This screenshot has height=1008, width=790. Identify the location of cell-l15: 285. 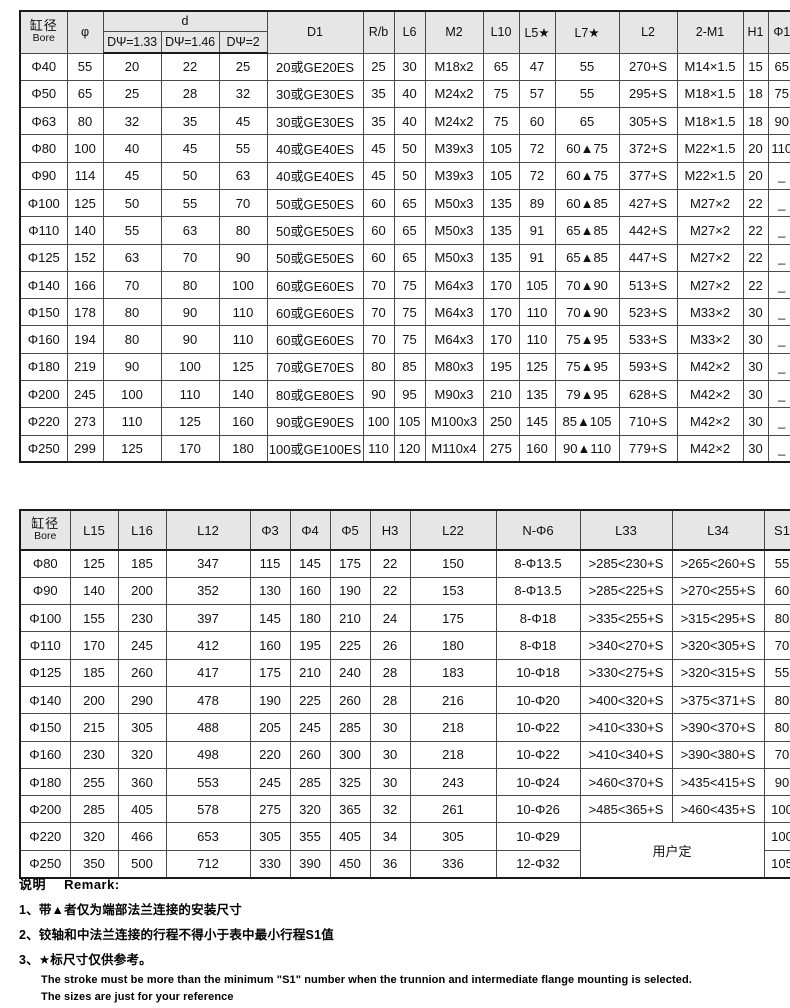
(94, 809).